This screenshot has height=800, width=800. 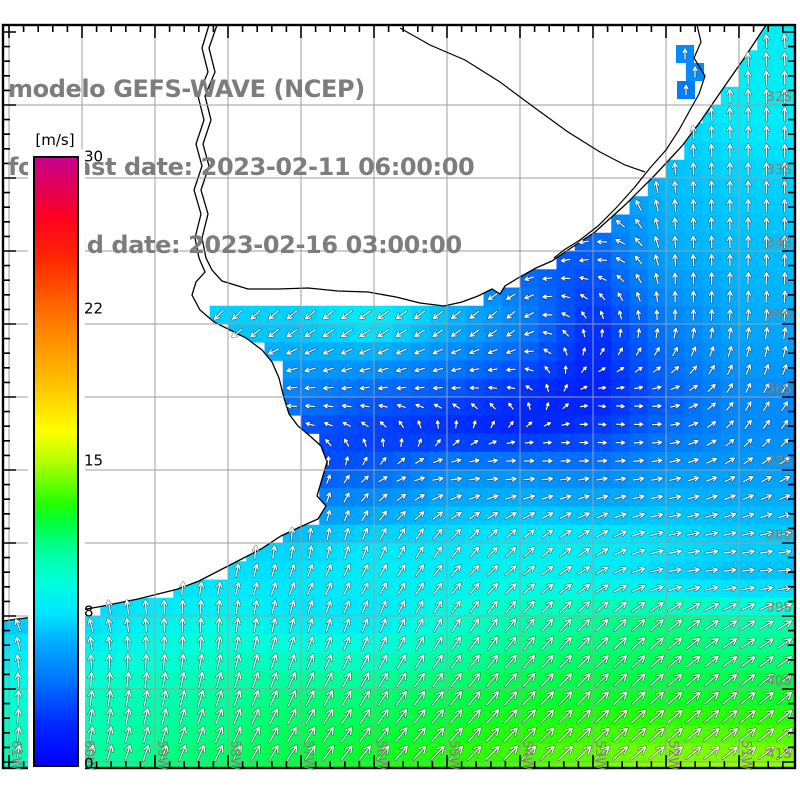 What do you see at coordinates (527, 755) in the screenshot?
I see `lon-label: 54W` at bounding box center [527, 755].